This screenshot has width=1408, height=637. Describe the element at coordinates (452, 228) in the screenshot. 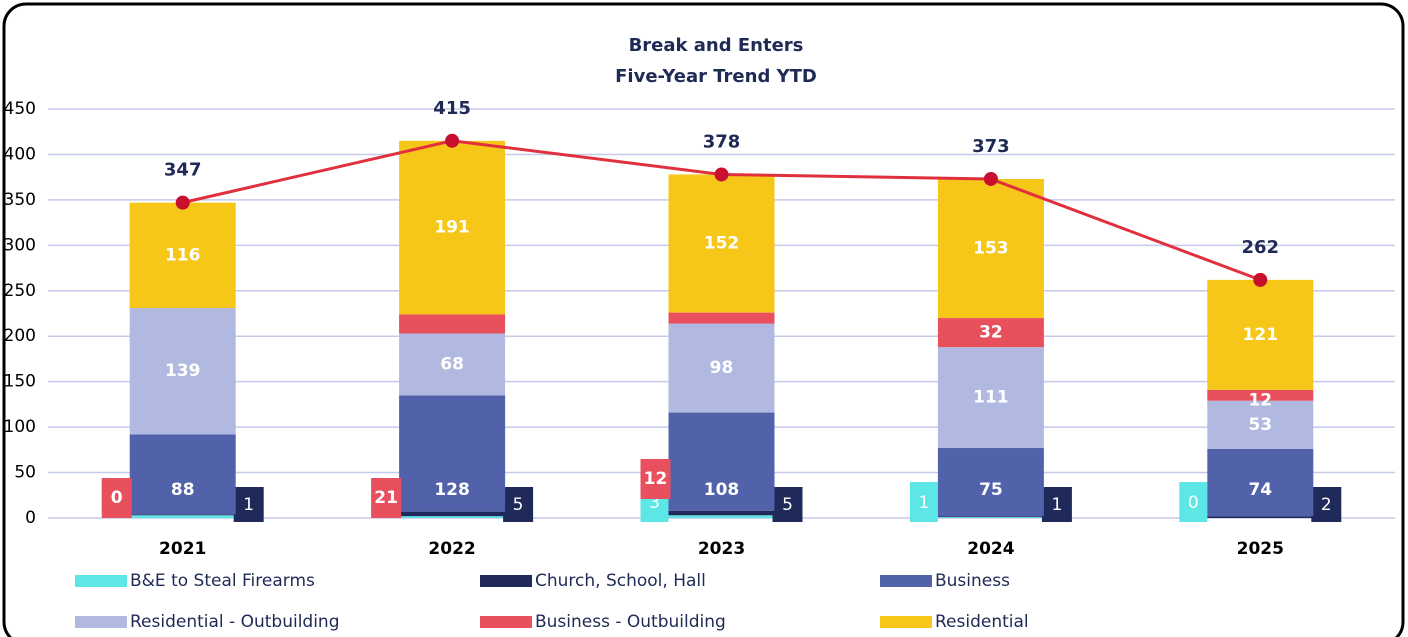

I see `data-label: 191` at that location.